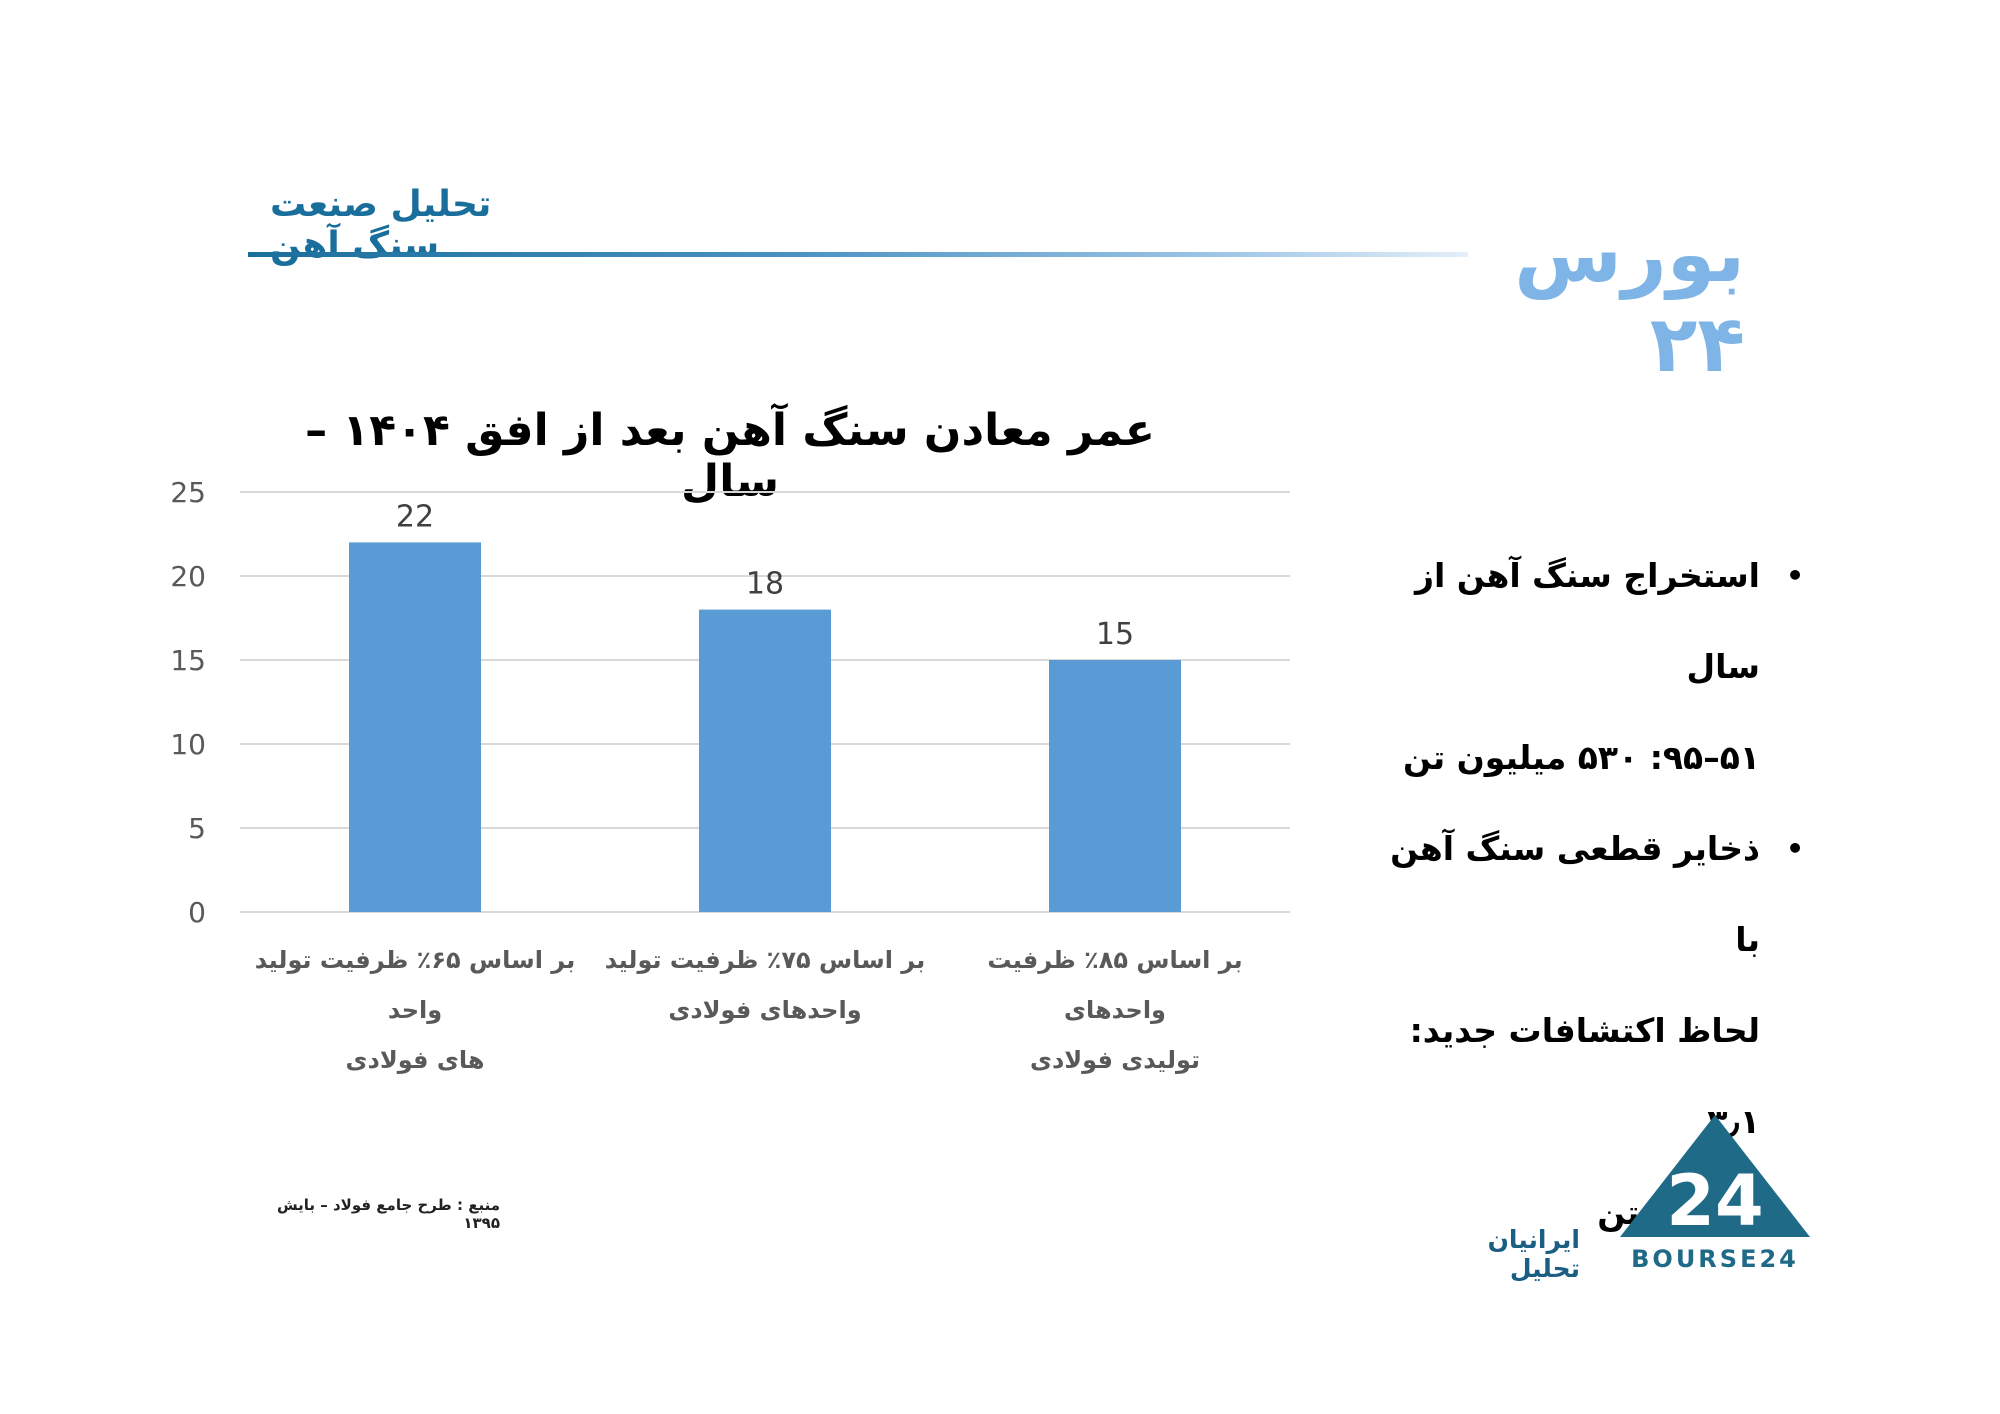 The height and width of the screenshot is (1414, 2000). I want to click on bourse24-logo: 24 BOURSE24, so click(1715, 1194).